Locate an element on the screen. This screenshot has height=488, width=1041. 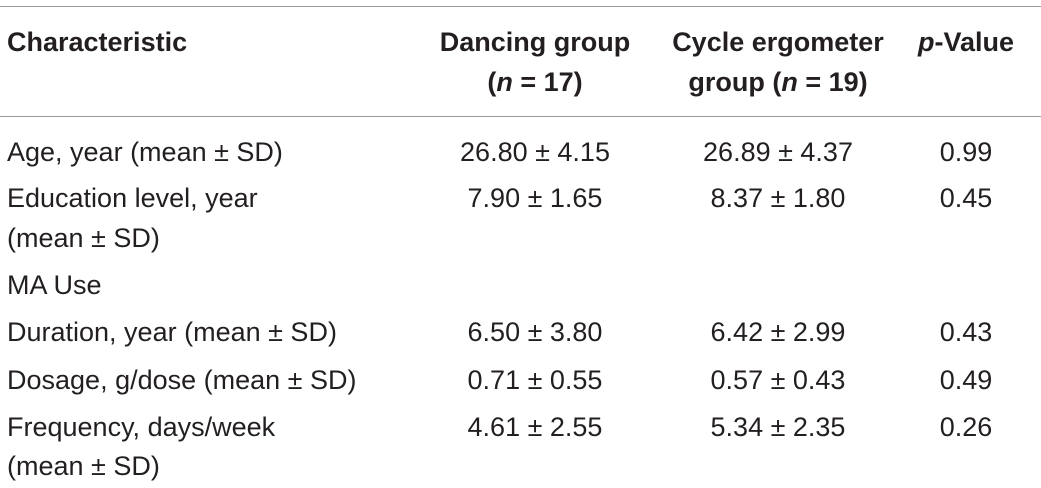
row-ma-use-label: MA Use is located at coordinates (54, 285).